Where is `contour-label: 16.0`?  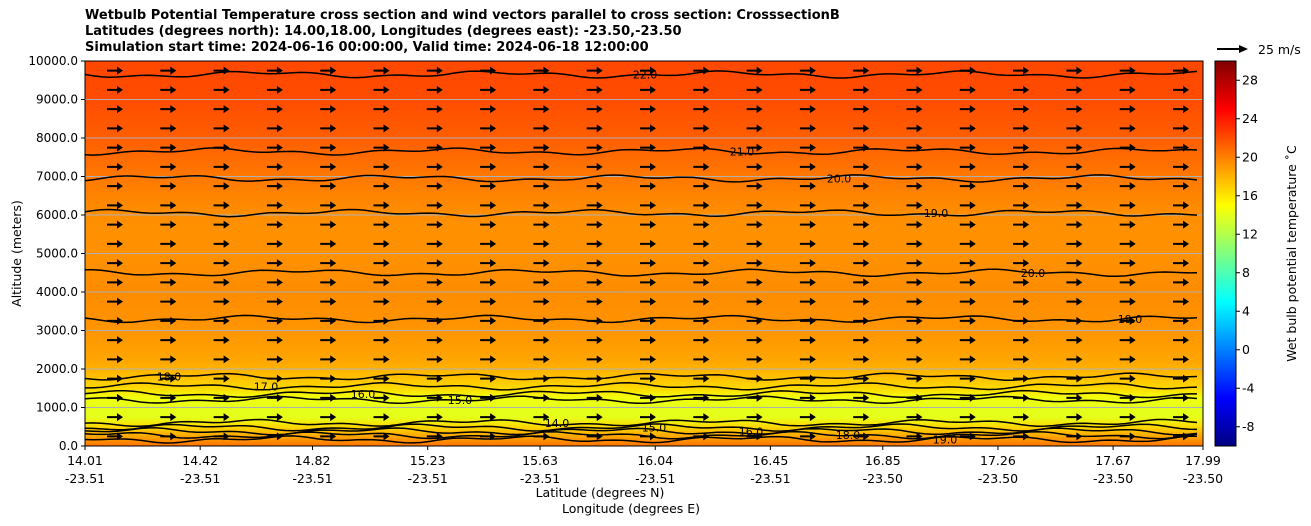 contour-label: 16.0 is located at coordinates (363, 394).